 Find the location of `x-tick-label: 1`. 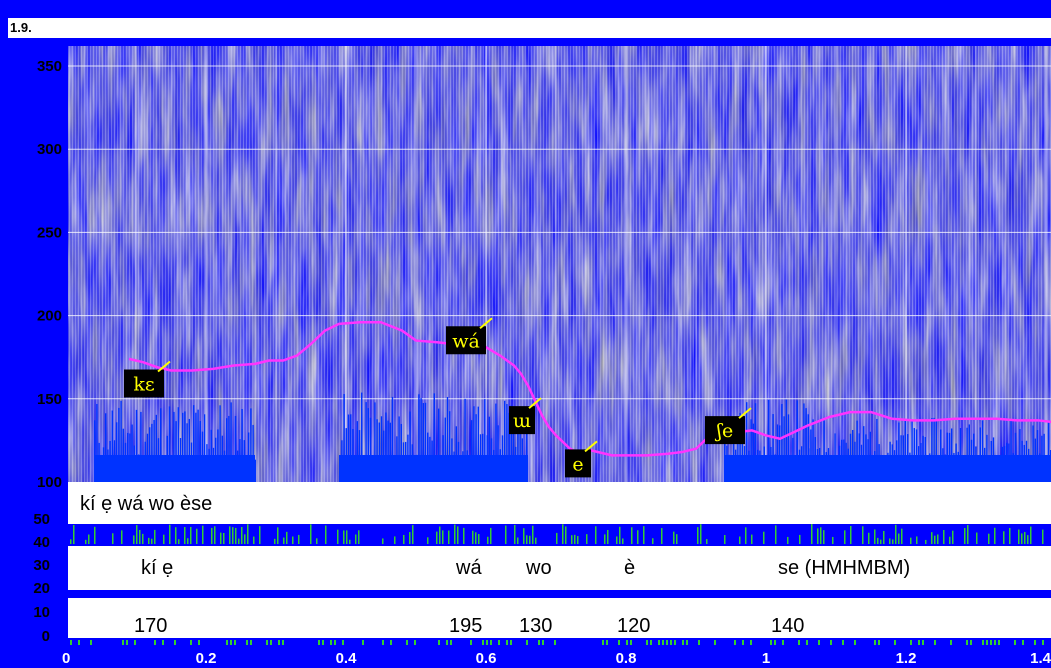

x-tick-label: 1 is located at coordinates (766, 658).